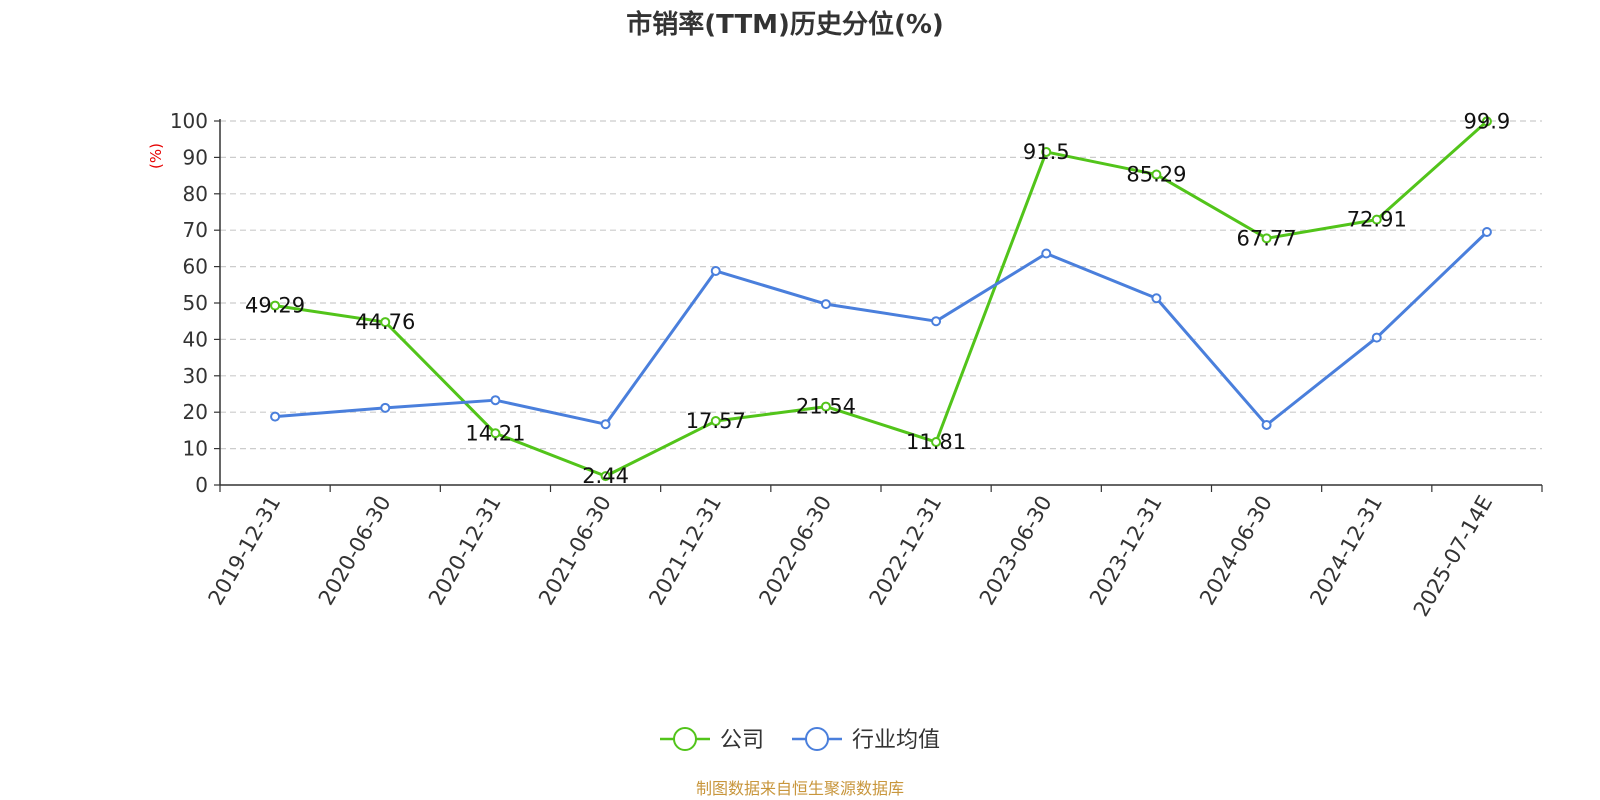 The width and height of the screenshot is (1600, 800). Describe the element at coordinates (800, 788) in the screenshot. I see `source-note: 制图数据来自恒生聚源数据库` at that location.